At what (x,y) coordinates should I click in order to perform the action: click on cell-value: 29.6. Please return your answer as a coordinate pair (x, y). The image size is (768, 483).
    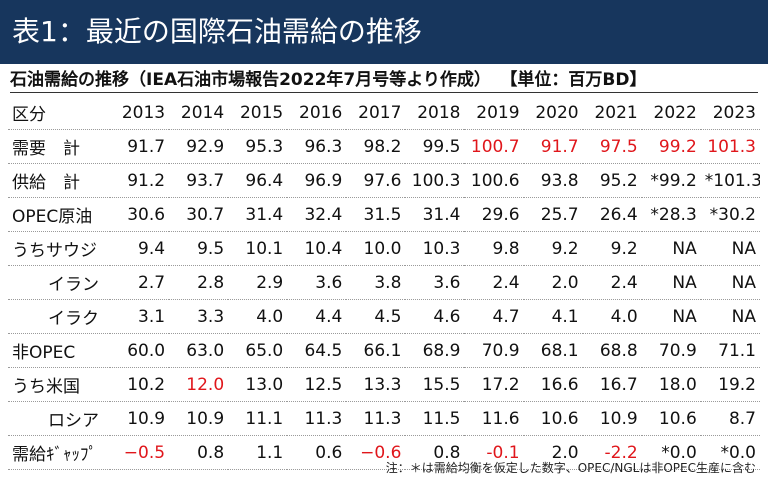
    Looking at the image, I should click on (494, 214).